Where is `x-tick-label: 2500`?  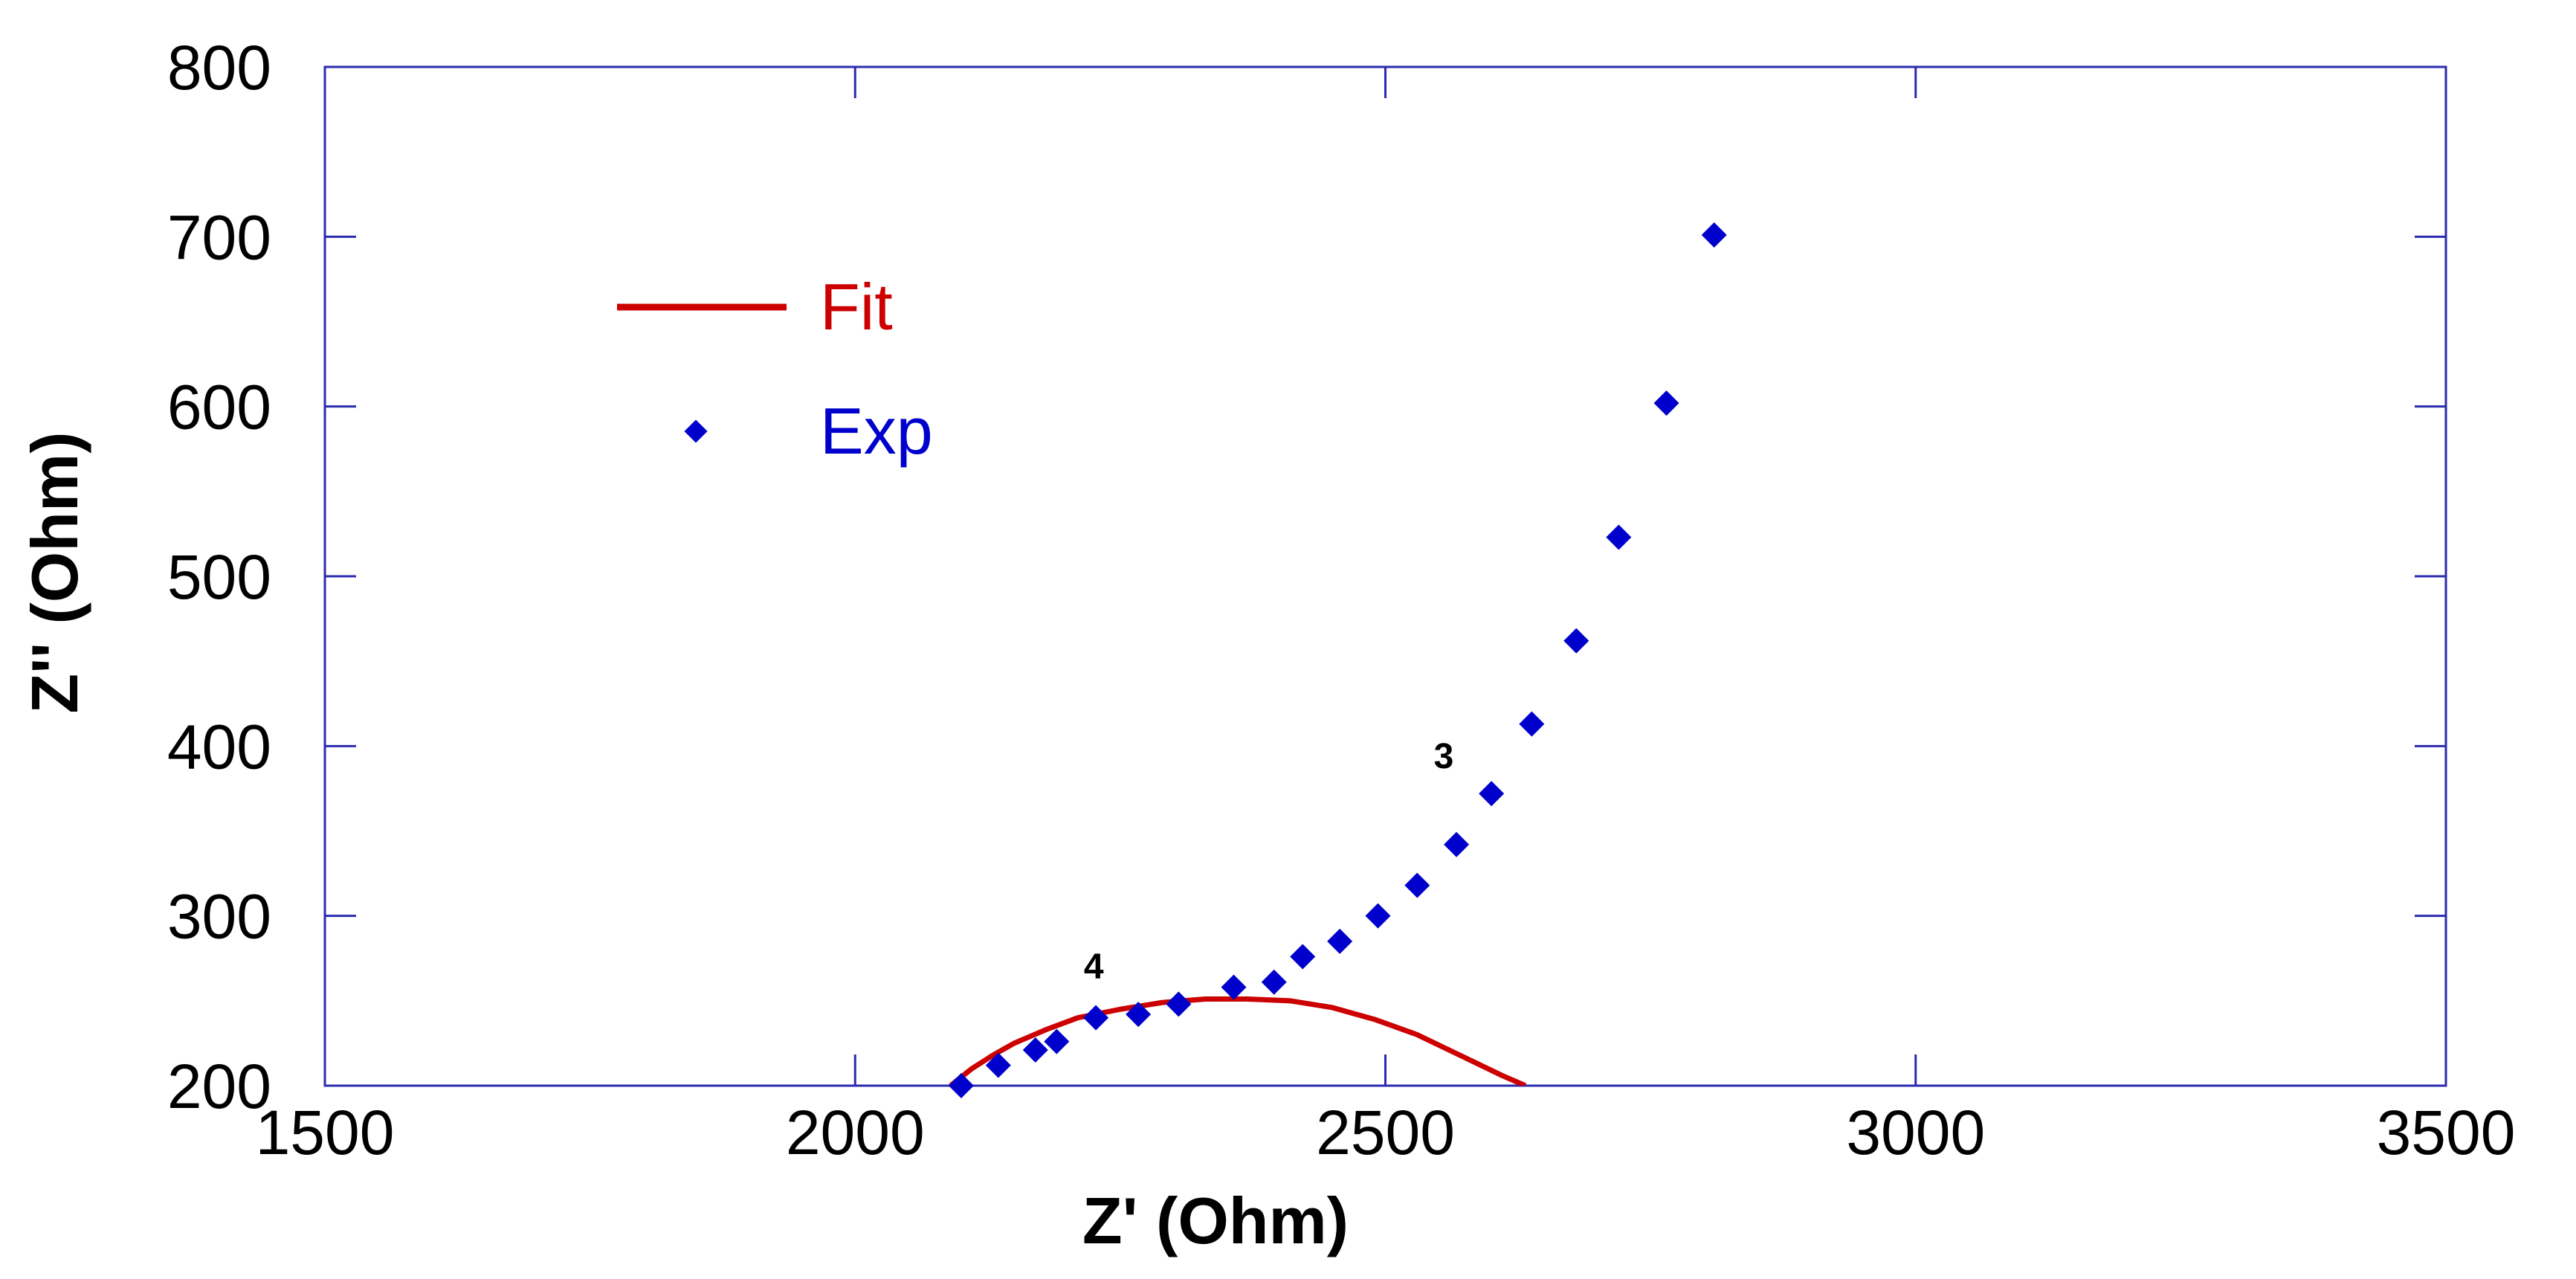
x-tick-label: 2500 is located at coordinates (1385, 1133).